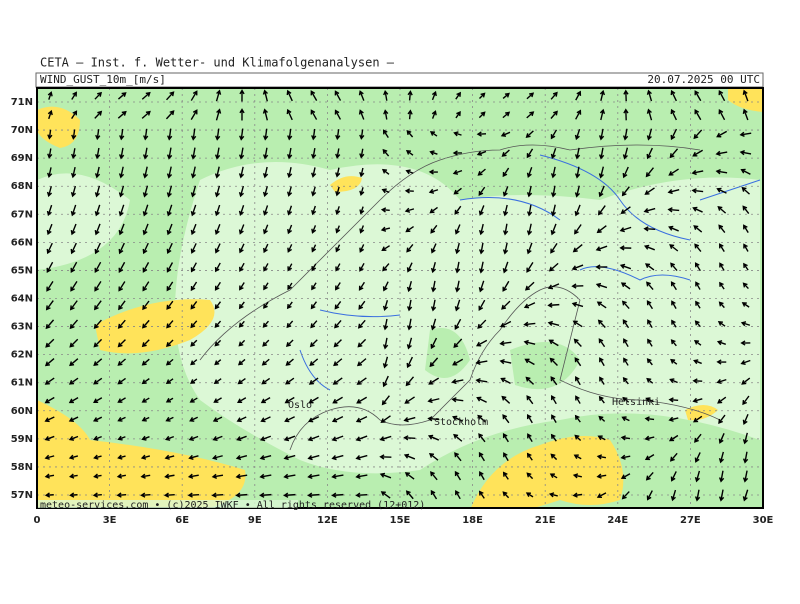 This screenshot has height=604, width=800. What do you see at coordinates (22, 242) in the screenshot?
I see `latitude-label: 66N` at bounding box center [22, 242].